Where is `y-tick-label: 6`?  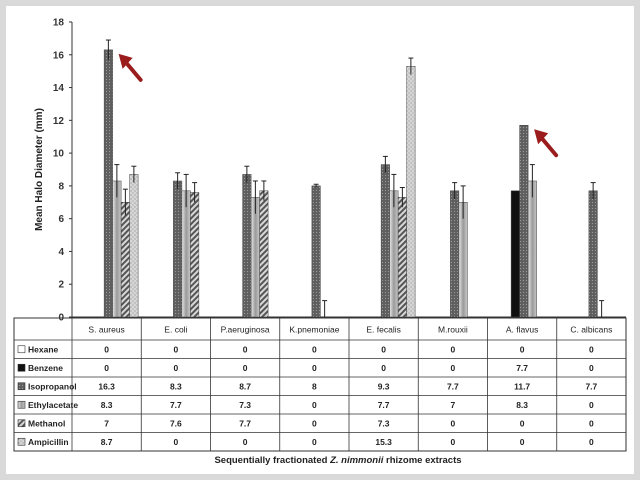
y-tick-label: 6 is located at coordinates (61, 219).